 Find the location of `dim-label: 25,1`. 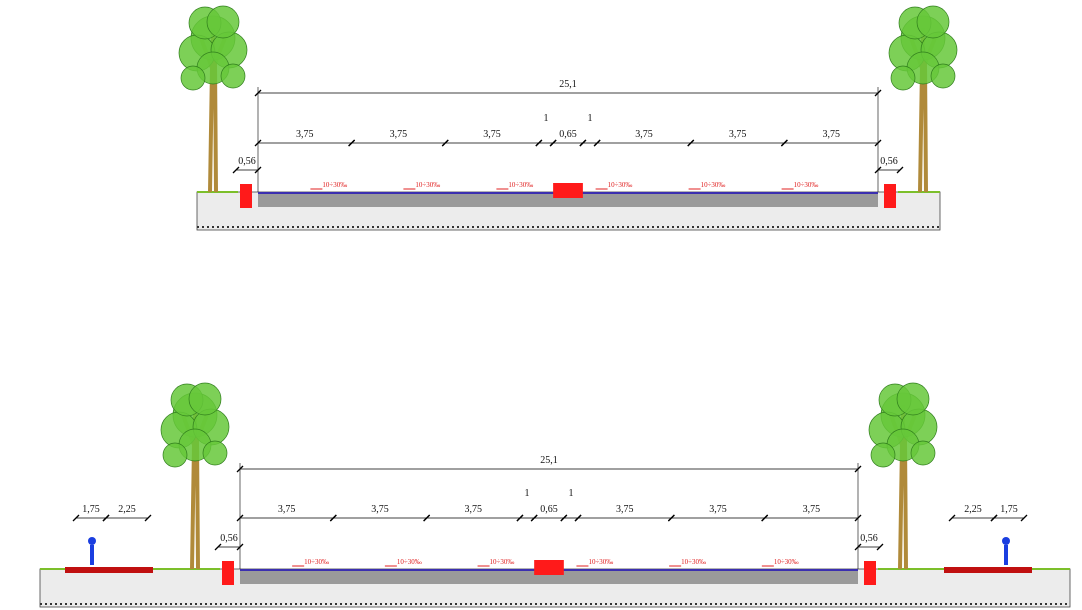

dim-label: 25,1 is located at coordinates (549, 460).